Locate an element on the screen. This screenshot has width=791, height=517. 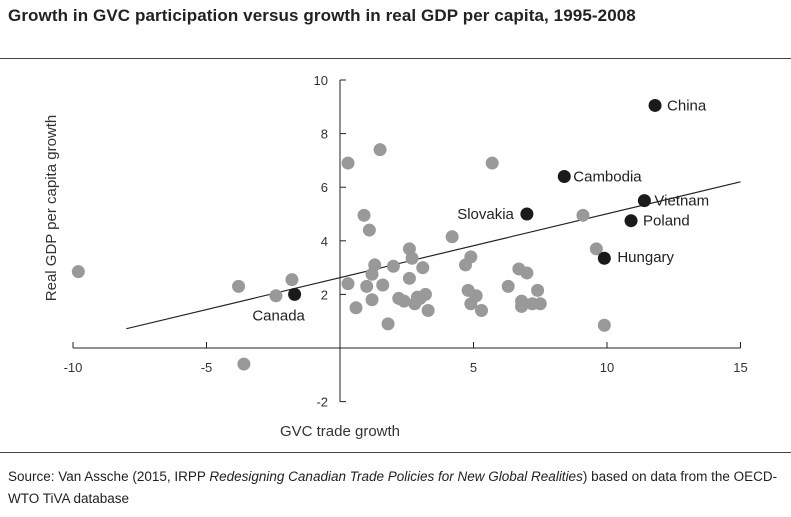
y-tick-label: 10 is located at coordinates (321, 80).